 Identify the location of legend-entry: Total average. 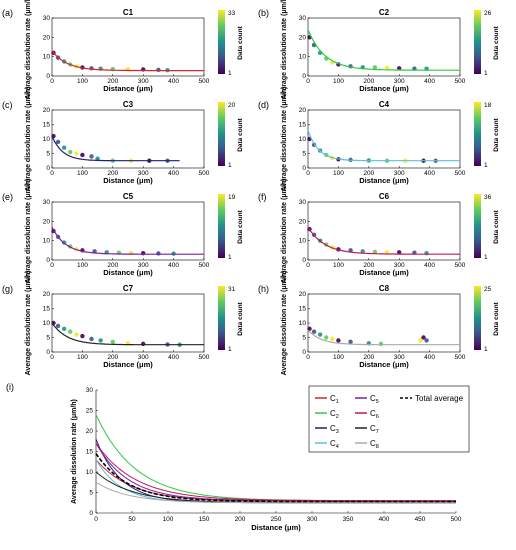
(439, 398).